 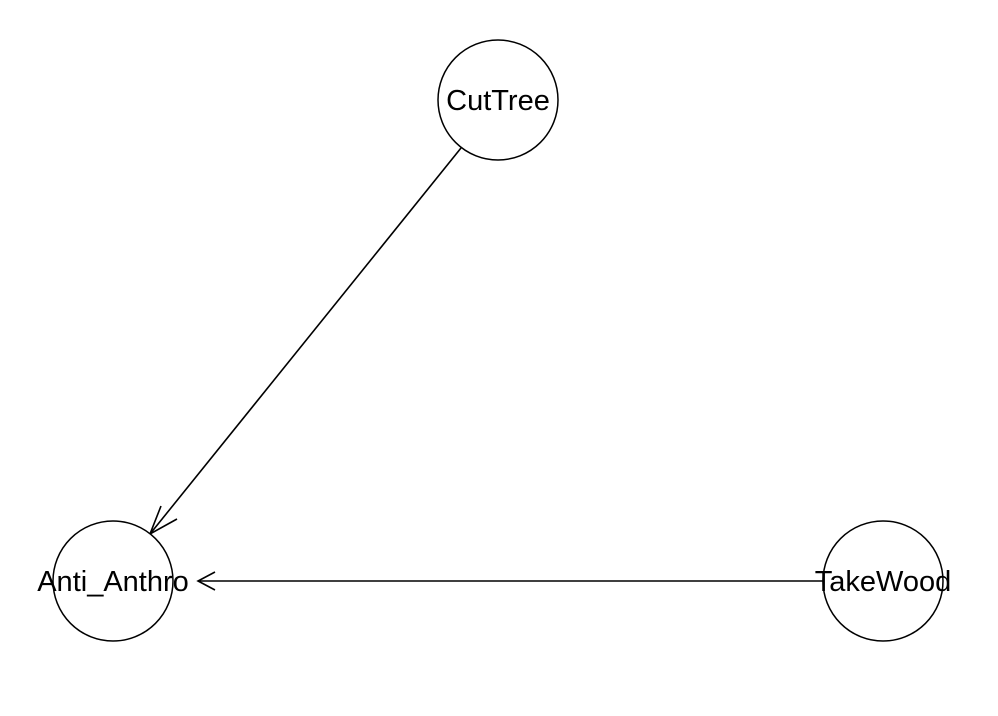 I want to click on node-label-cuttree: CutTree, so click(x=498, y=101).